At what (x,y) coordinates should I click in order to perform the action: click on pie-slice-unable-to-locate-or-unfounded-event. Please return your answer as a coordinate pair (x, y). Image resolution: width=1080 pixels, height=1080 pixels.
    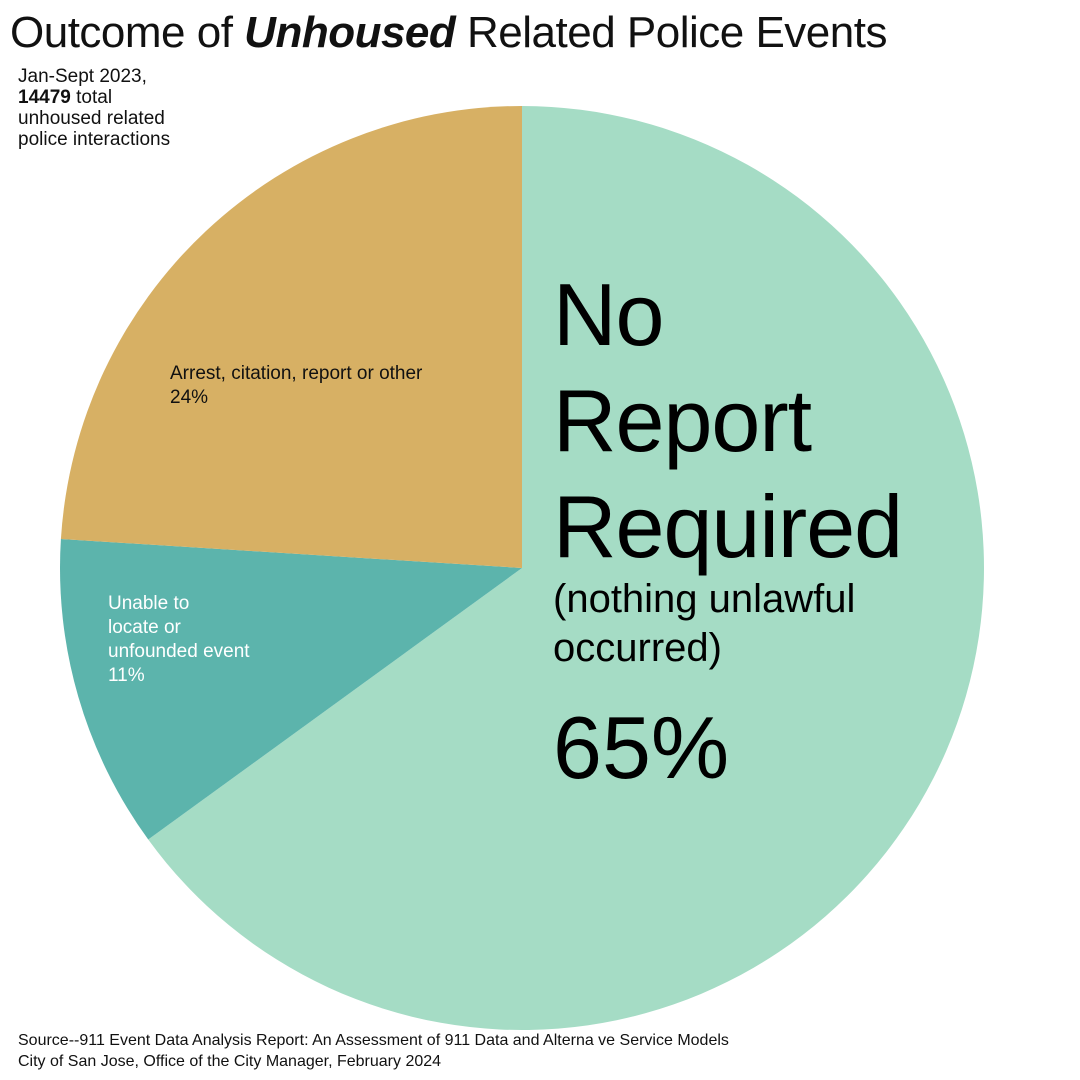
    Looking at the image, I should click on (290, 689).